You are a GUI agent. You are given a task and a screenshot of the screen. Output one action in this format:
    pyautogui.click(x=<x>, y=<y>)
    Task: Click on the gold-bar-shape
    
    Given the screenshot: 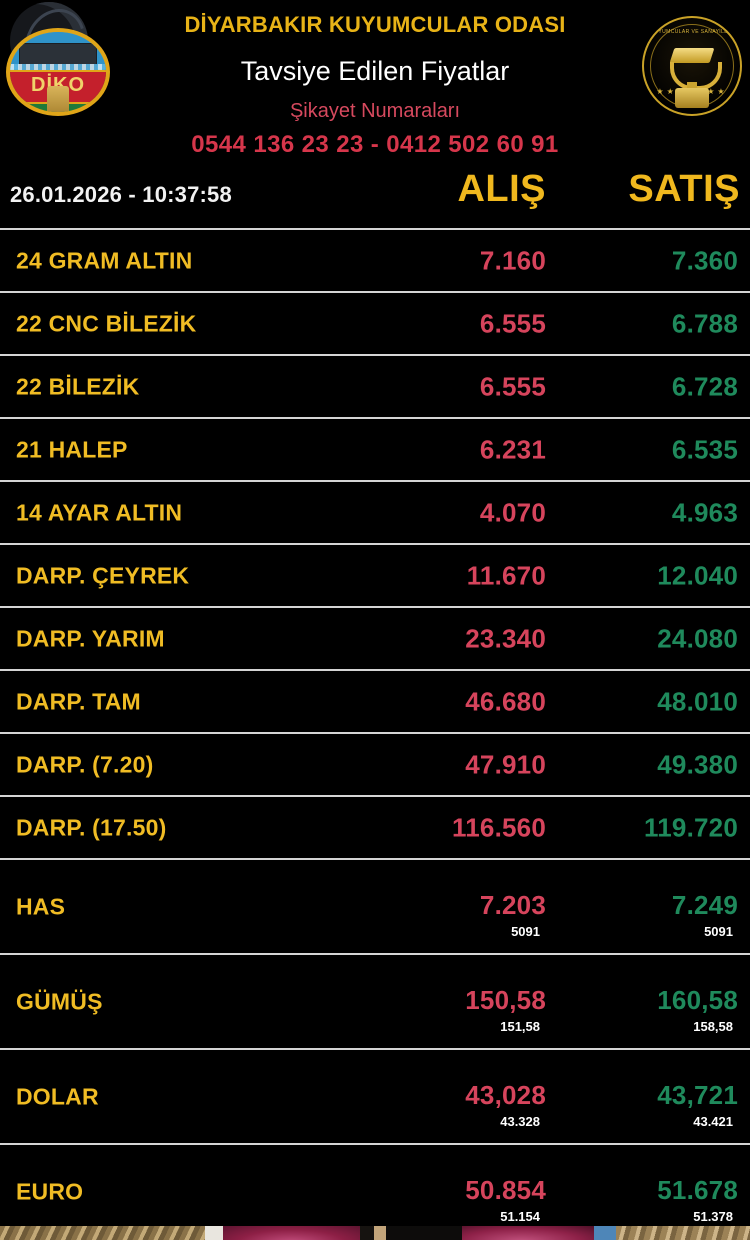 What is the action you would take?
    pyautogui.click(x=692, y=55)
    